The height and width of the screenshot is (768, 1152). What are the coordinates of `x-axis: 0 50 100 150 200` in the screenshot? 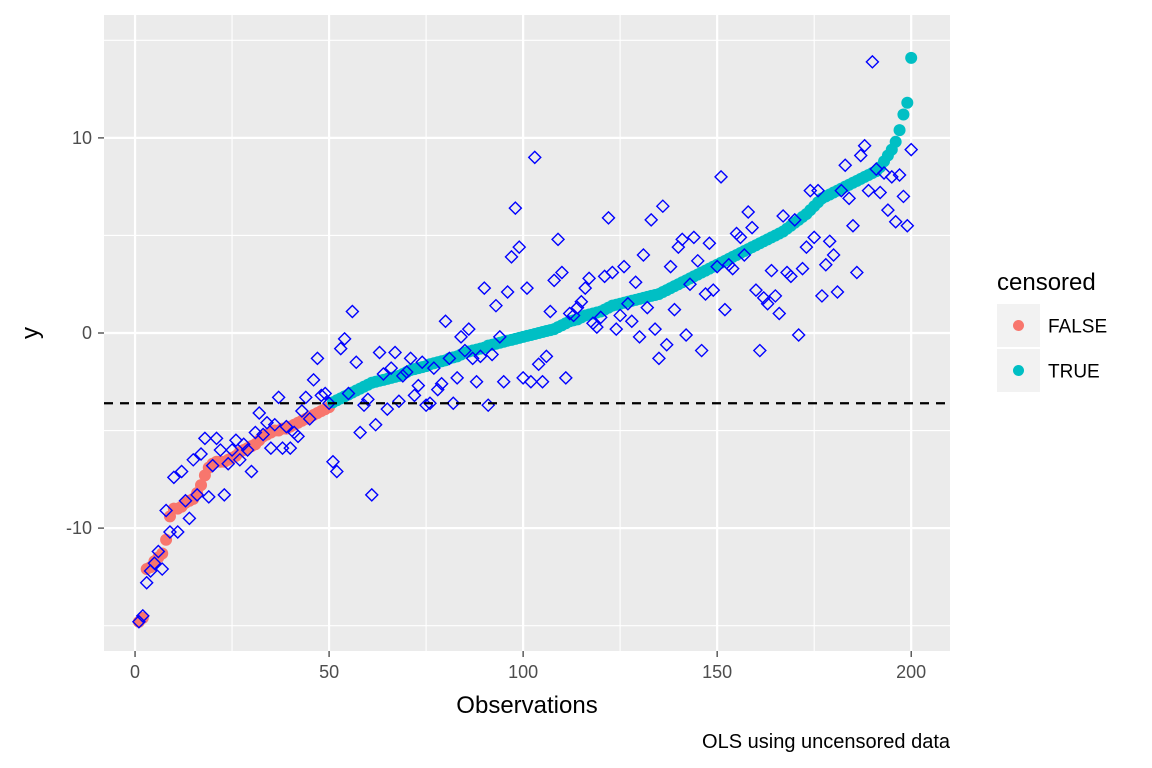 It's located at (528, 666).